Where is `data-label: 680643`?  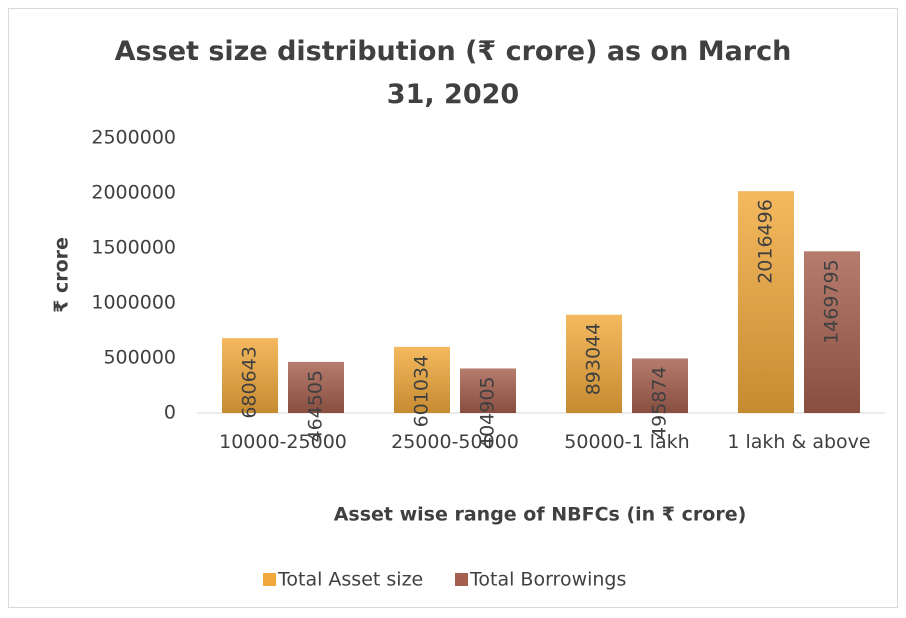
data-label: 680643 is located at coordinates (250, 382).